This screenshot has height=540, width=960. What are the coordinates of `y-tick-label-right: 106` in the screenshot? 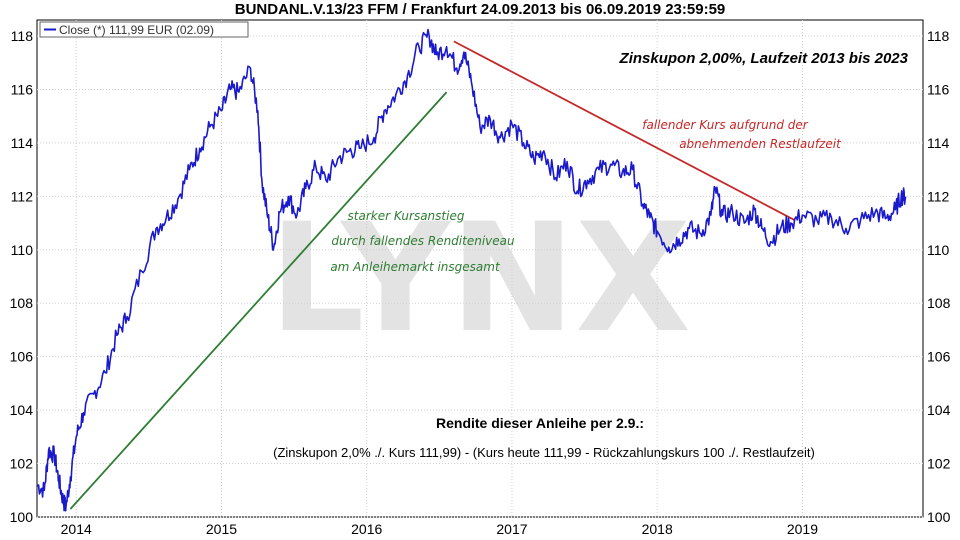 It's located at (939, 357).